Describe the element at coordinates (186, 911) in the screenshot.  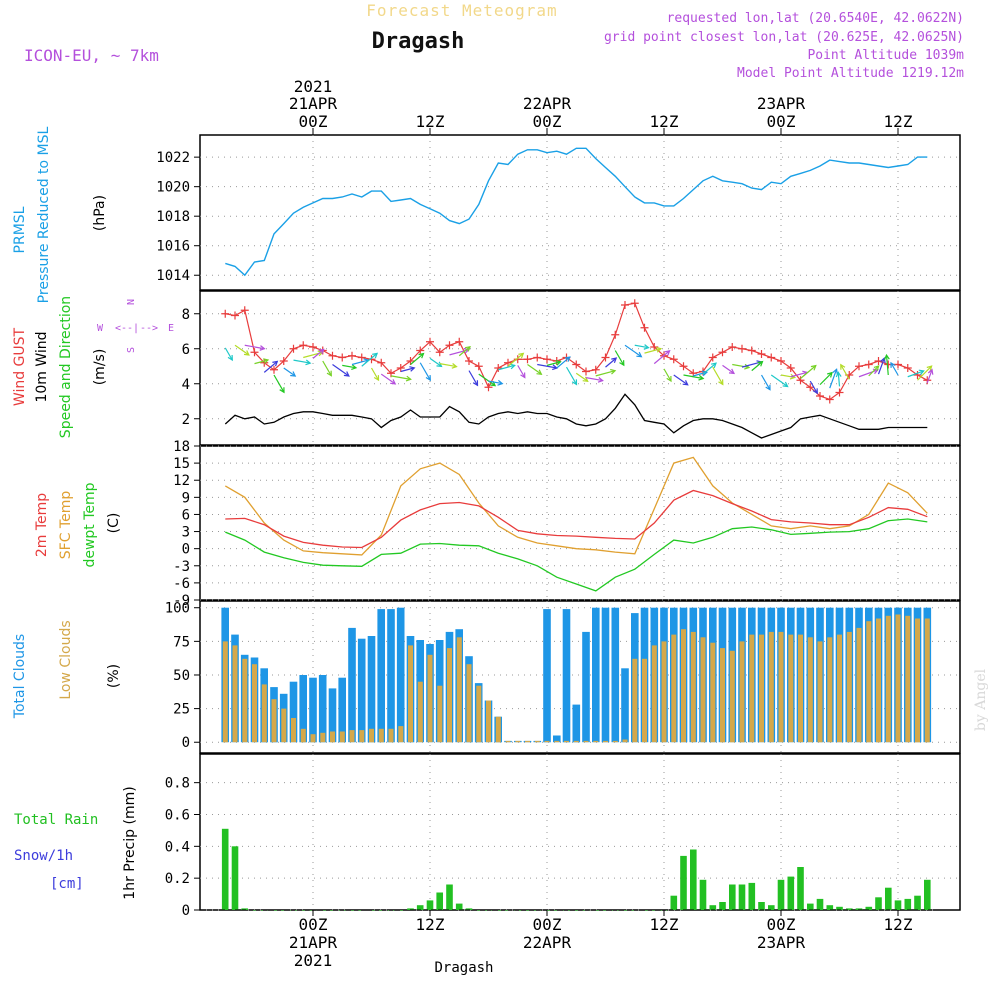
I see `precip-ytick-label: 0` at that location.